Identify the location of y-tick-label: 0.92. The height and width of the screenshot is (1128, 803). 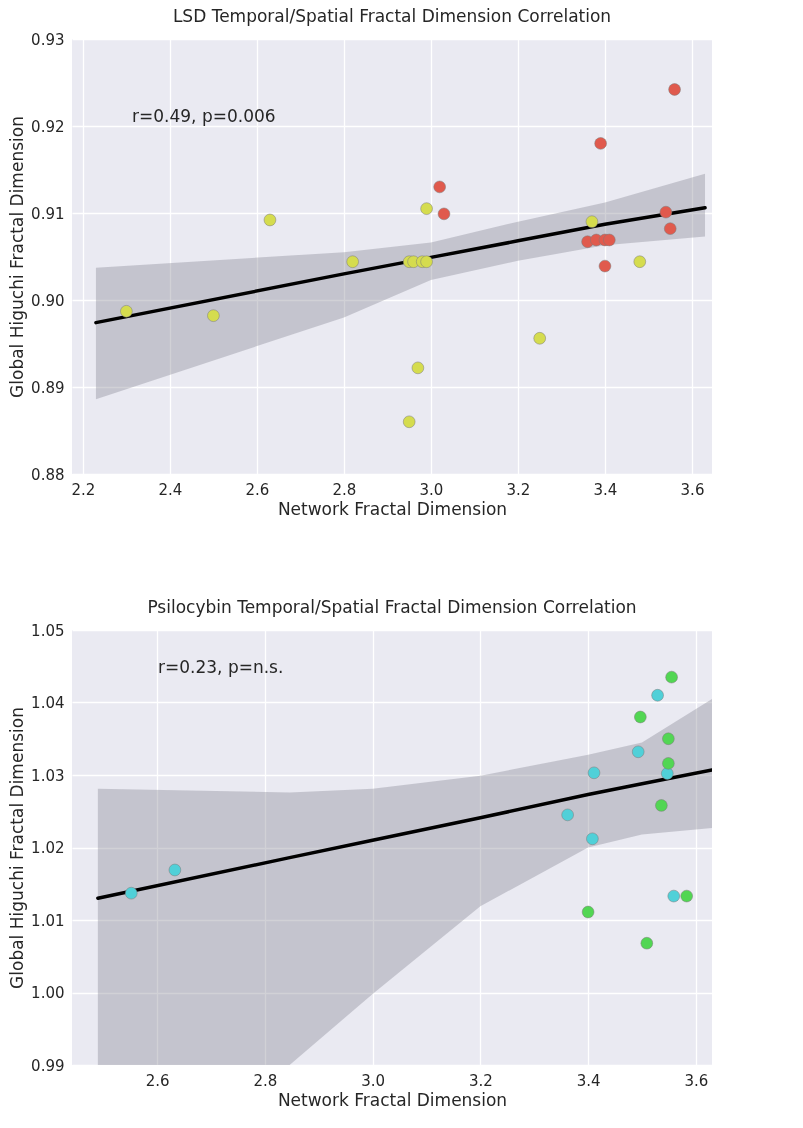
(48, 126).